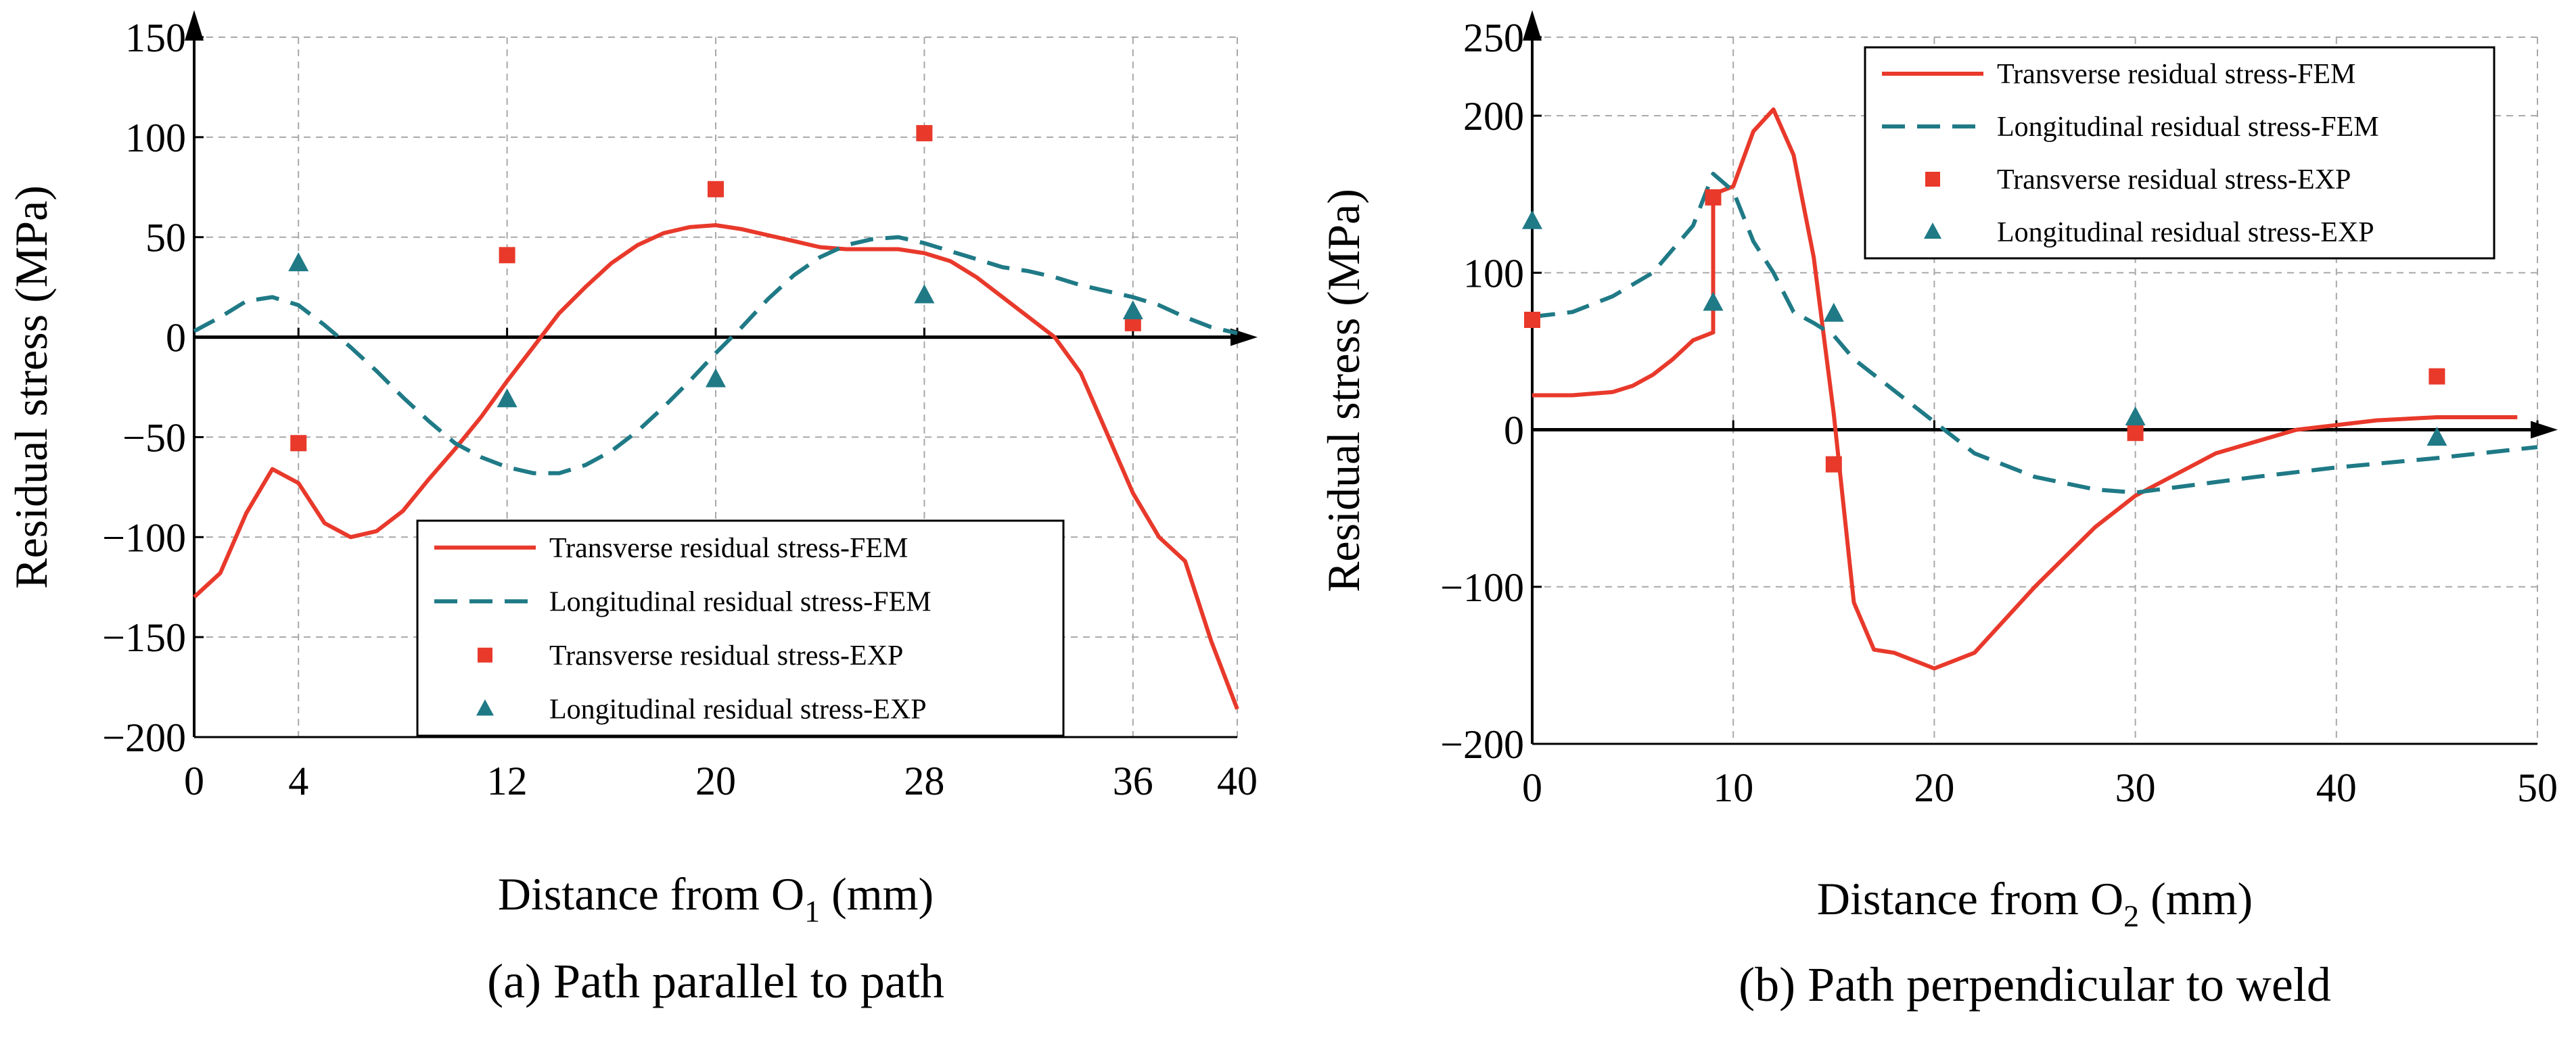  I want to click on x-axis-title: Distance from O2 (mm), so click(2035, 903).